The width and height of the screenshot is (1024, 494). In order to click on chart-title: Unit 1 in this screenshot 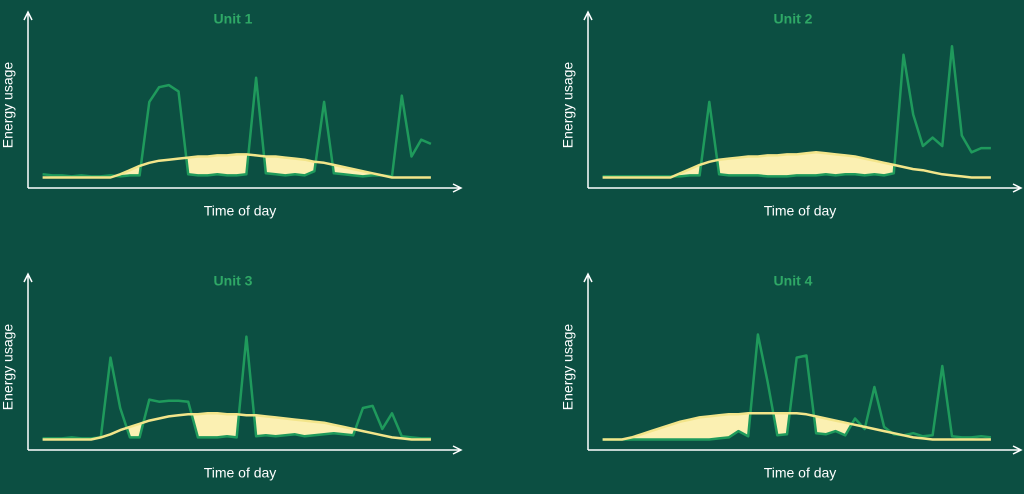, I will do `click(233, 19)`.